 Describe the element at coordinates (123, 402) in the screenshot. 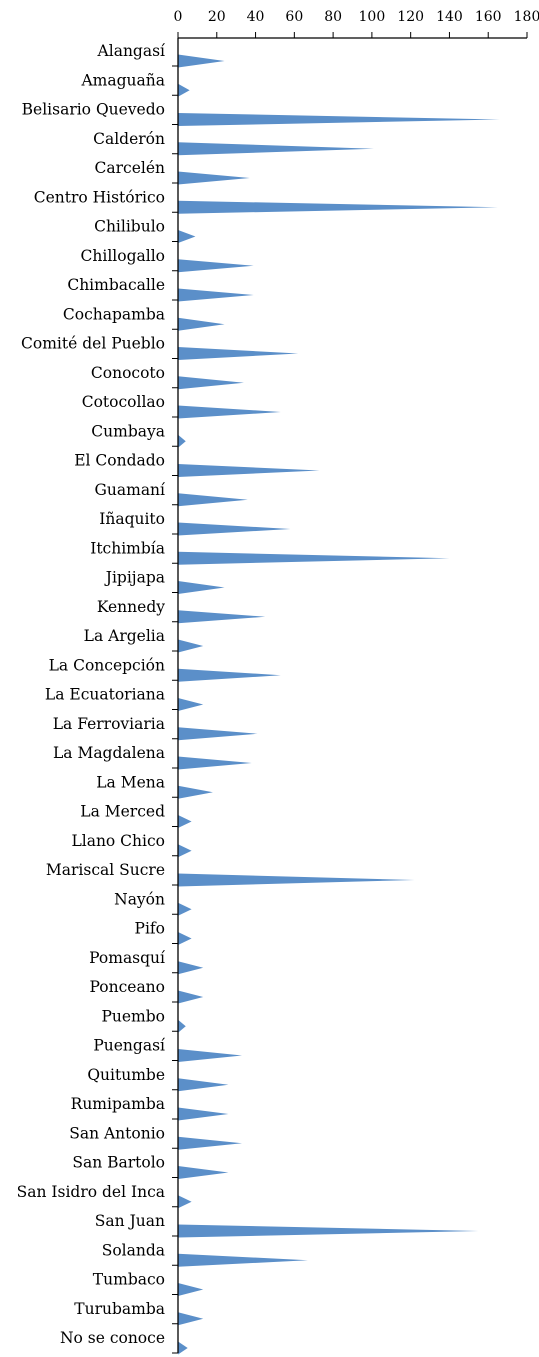

I see `category-label: Cotocollao` at that location.